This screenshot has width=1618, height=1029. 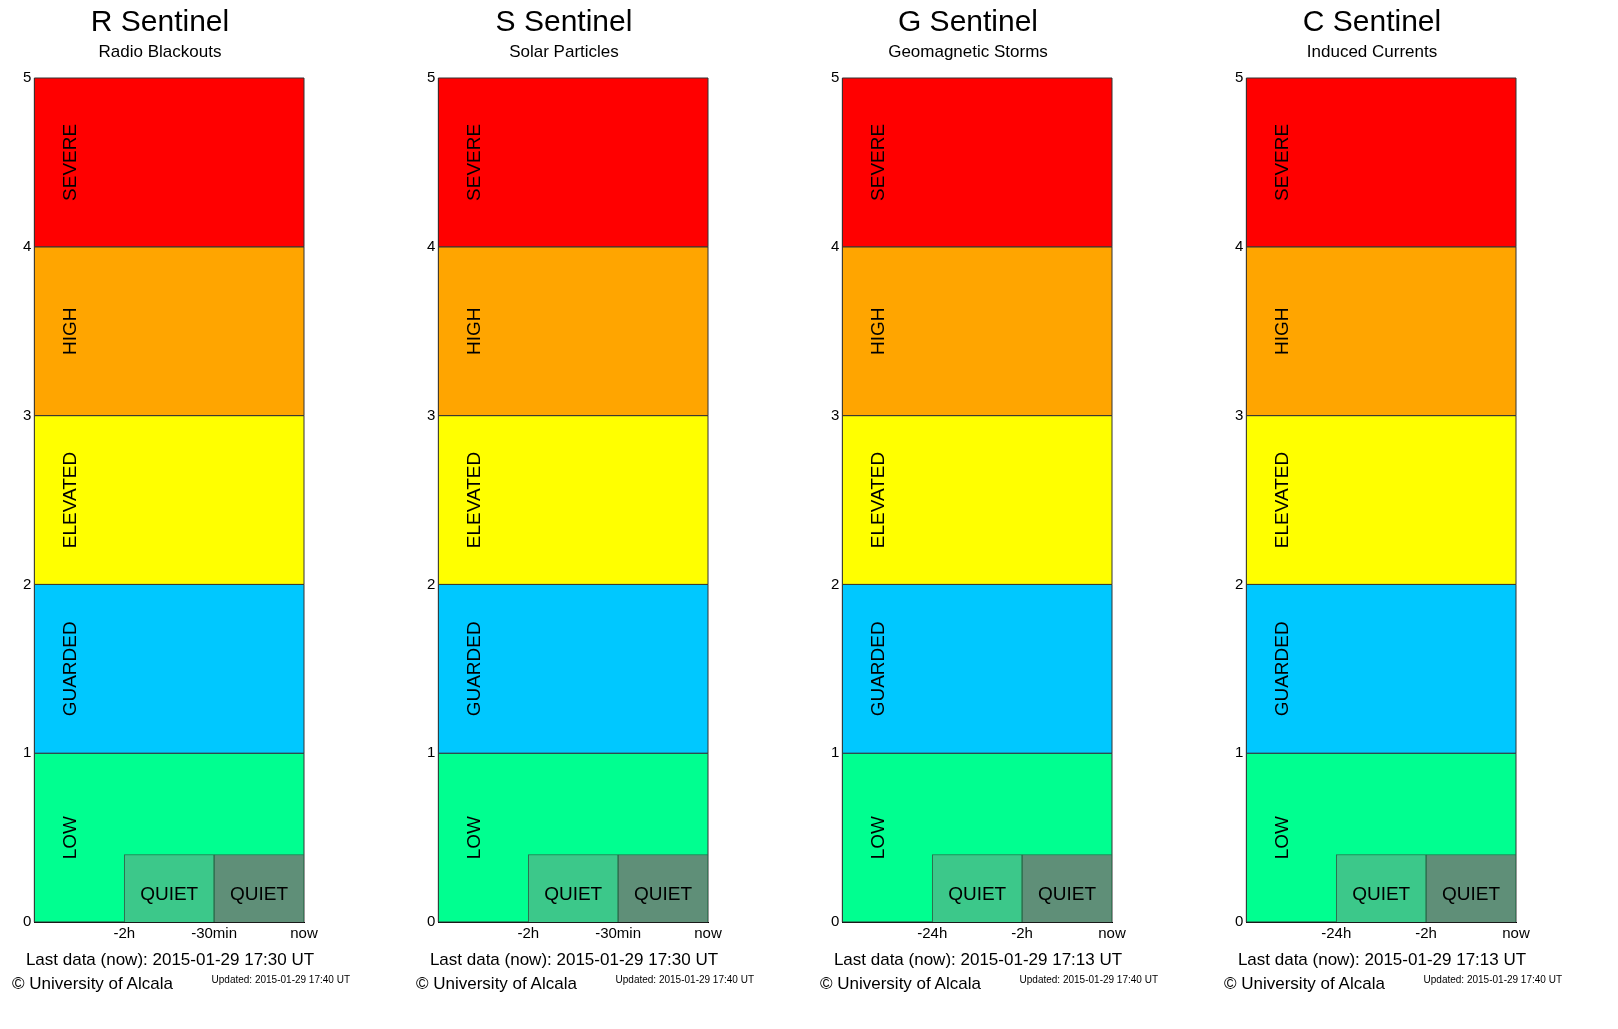 I want to click on chart-title: S Sentinel, so click(x=564, y=21).